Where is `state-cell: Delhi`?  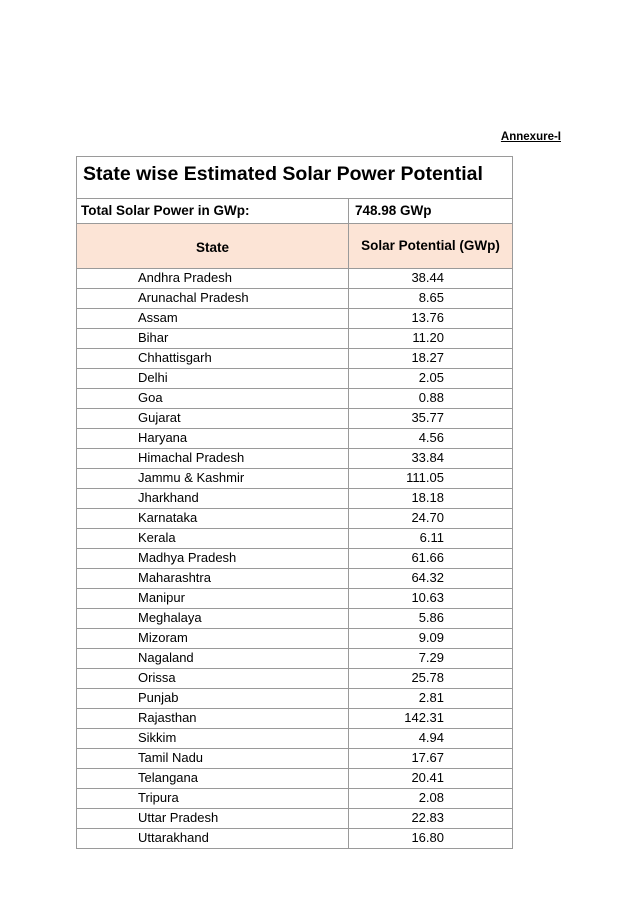
state-cell: Delhi is located at coordinates (213, 378).